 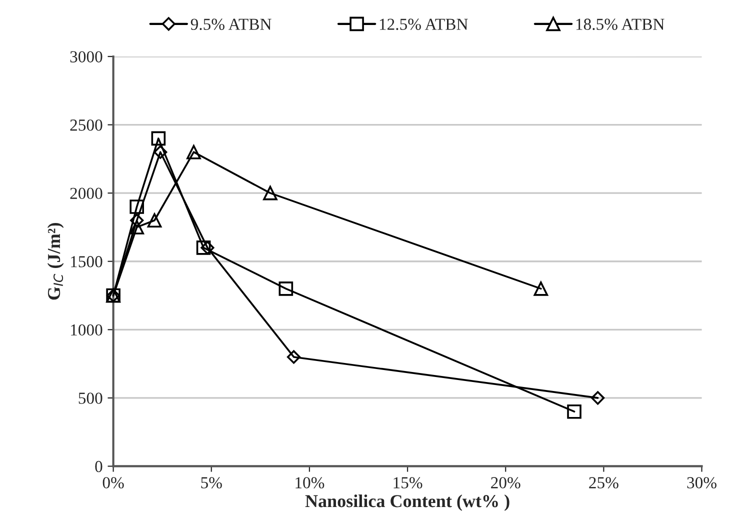 I want to click on y-tick-label: 2000, so click(x=86, y=194).